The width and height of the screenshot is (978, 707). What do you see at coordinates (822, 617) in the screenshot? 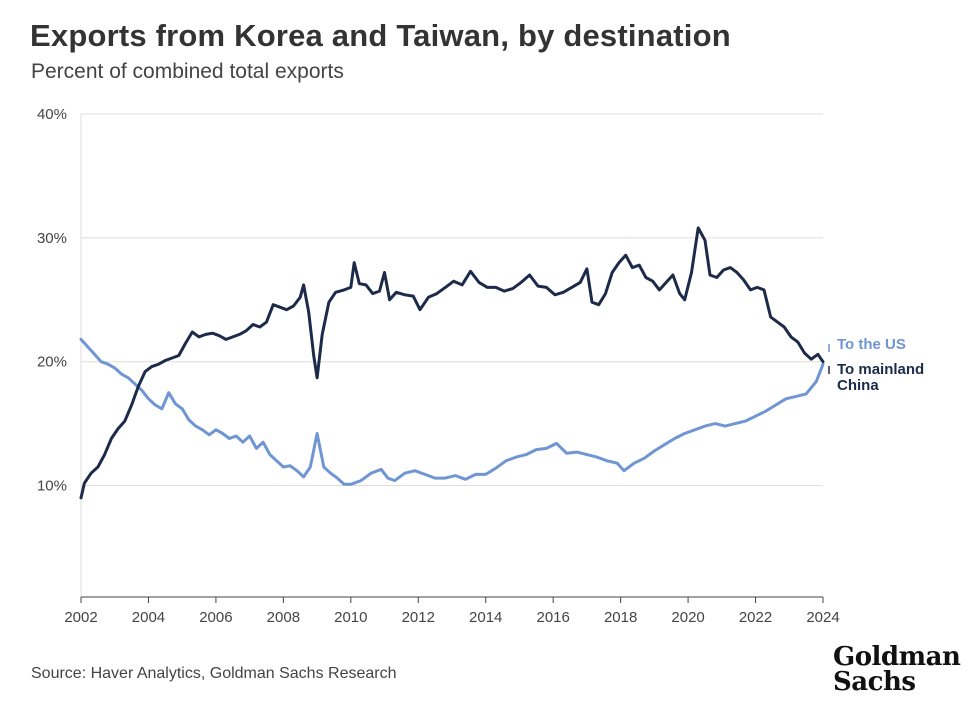
I see `x-tick-label: 2024` at bounding box center [822, 617].